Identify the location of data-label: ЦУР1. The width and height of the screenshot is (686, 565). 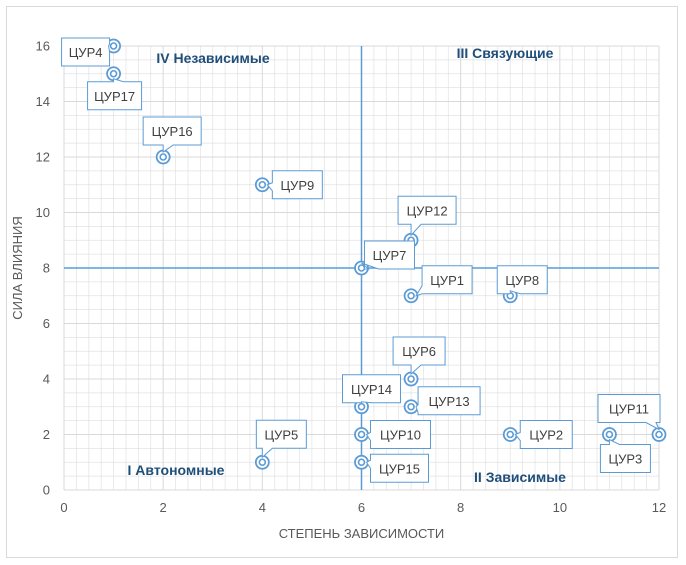
(443, 281).